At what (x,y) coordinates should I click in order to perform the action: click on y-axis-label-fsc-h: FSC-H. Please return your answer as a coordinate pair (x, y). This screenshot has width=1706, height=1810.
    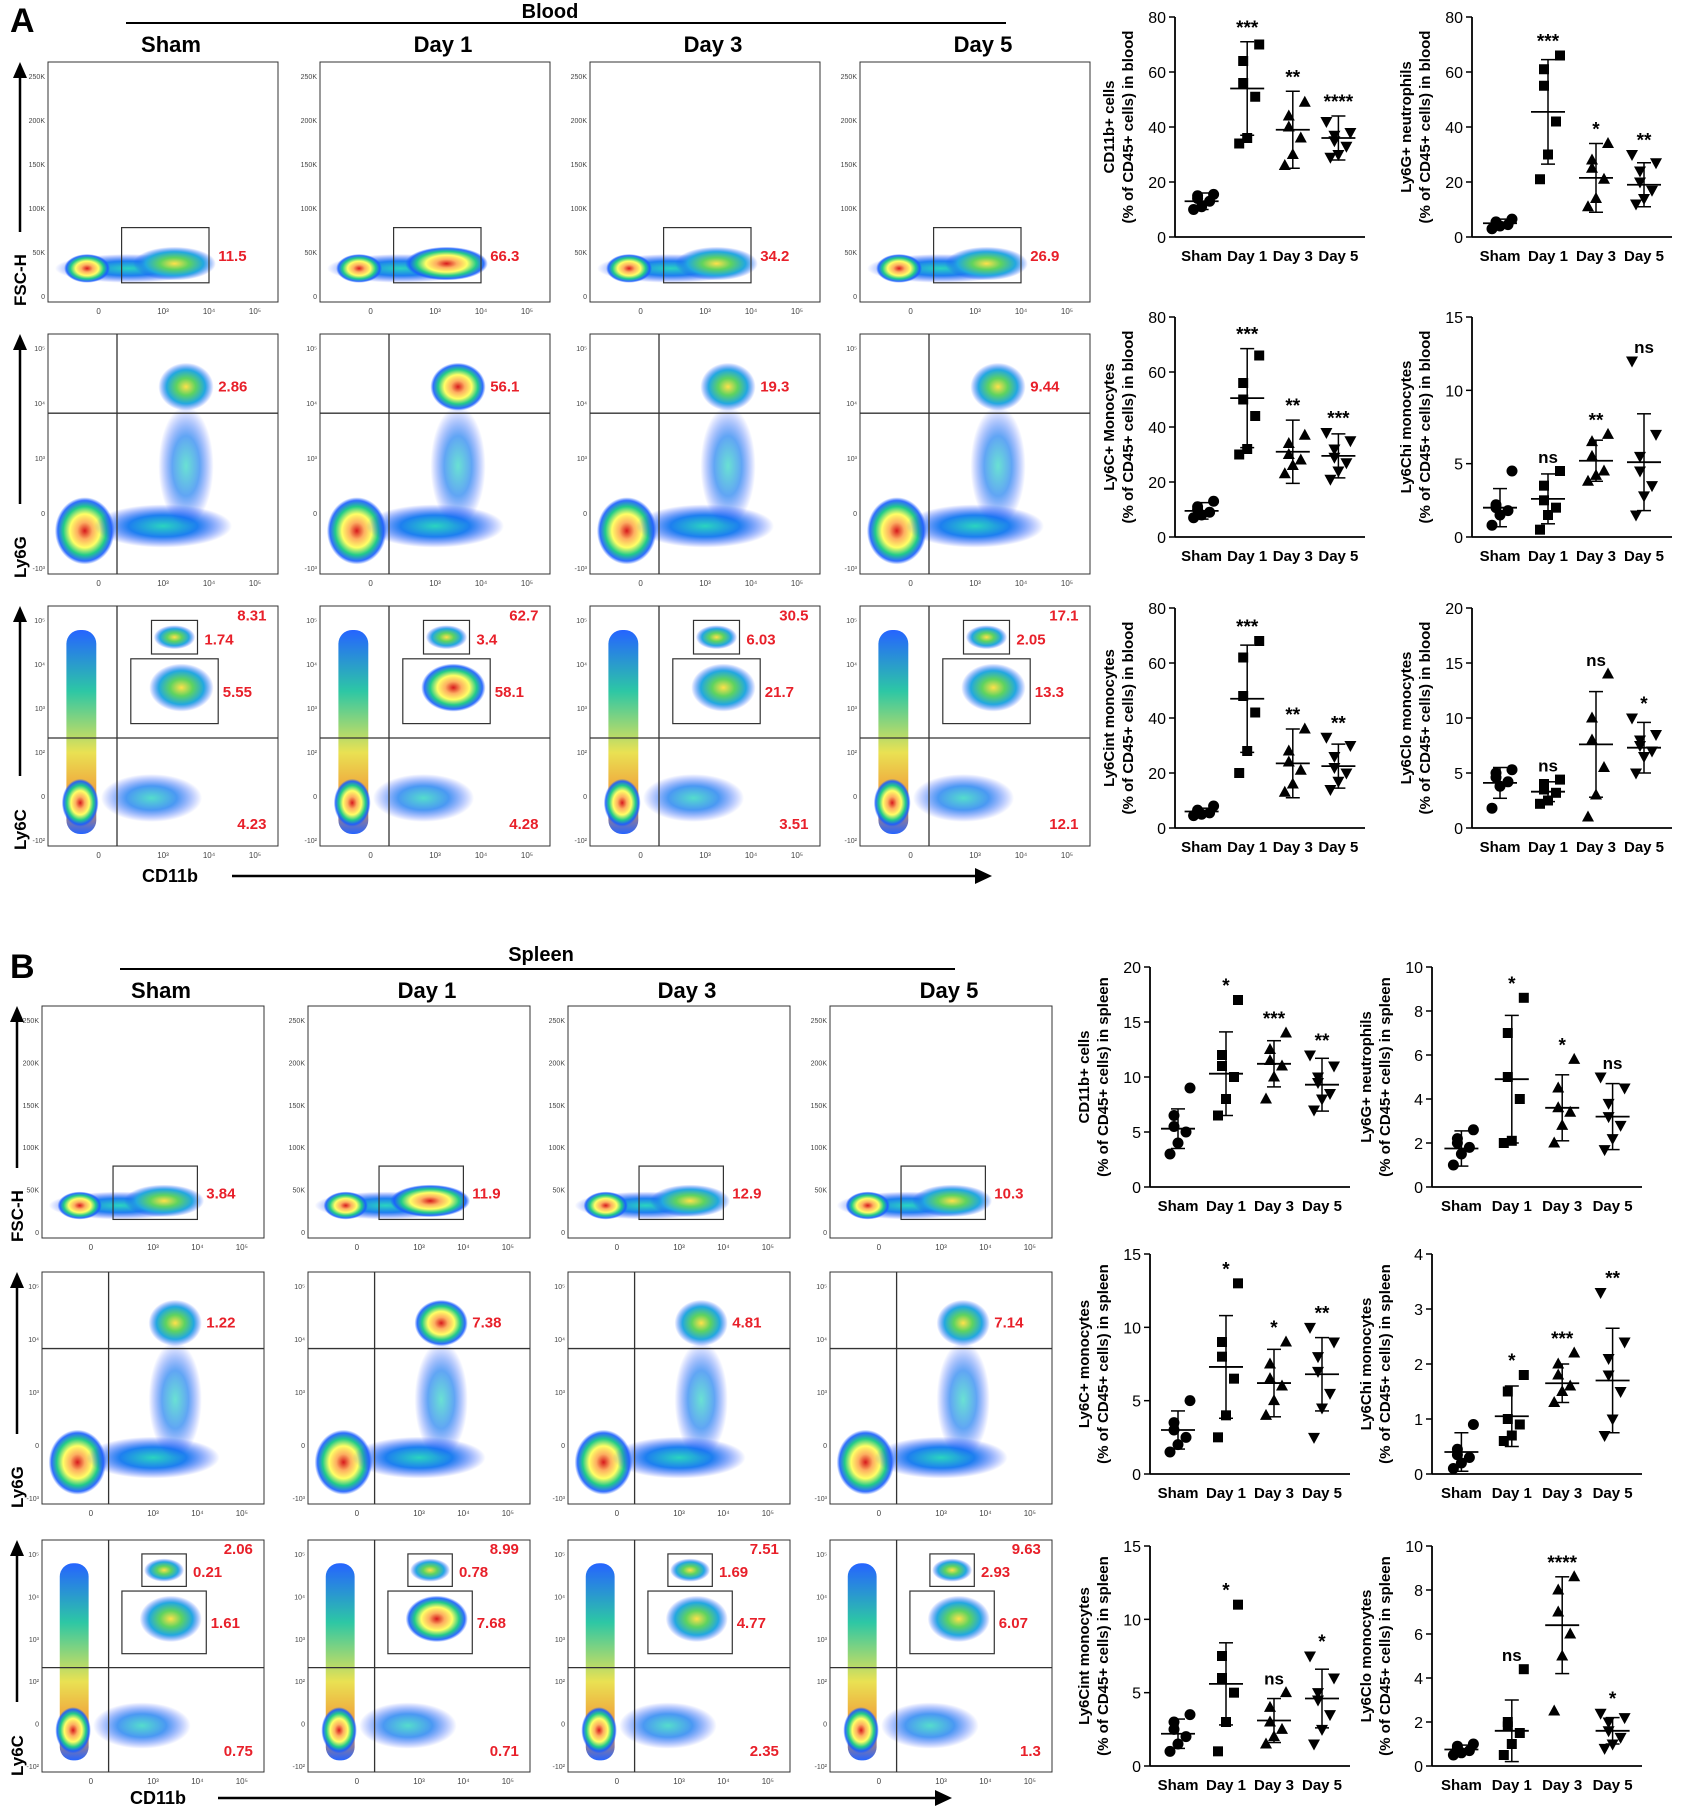
    Looking at the image, I should click on (17, 1124).